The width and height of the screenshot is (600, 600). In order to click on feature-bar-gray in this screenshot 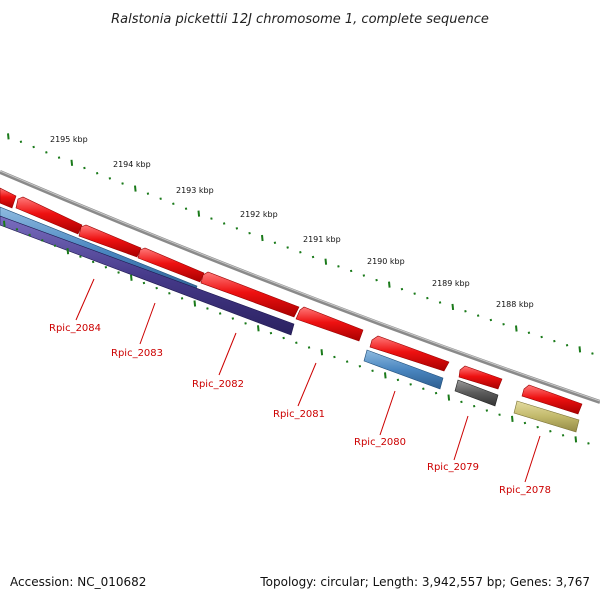, I will do `click(476, 393)`.